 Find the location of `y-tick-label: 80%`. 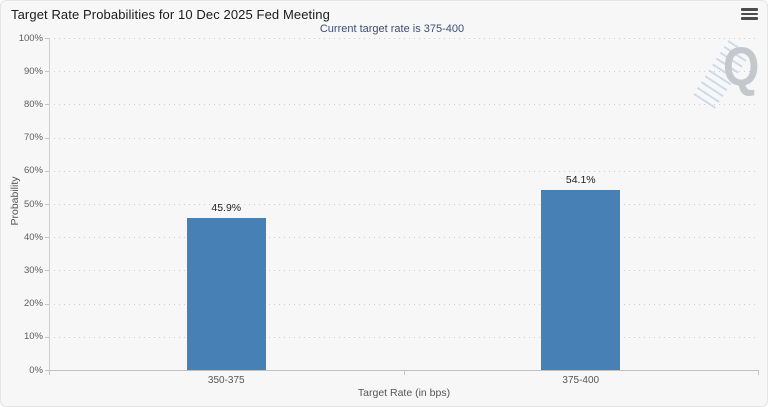

y-tick-label: 80% is located at coordinates (33, 104).